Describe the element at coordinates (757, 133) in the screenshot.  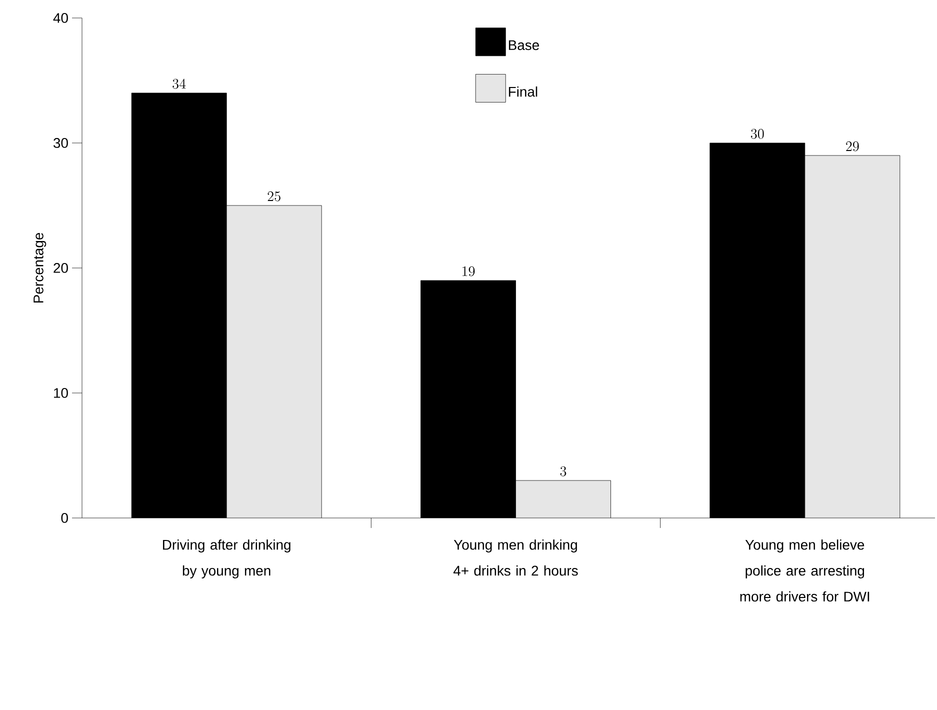
I see `data-label: 30` at that location.